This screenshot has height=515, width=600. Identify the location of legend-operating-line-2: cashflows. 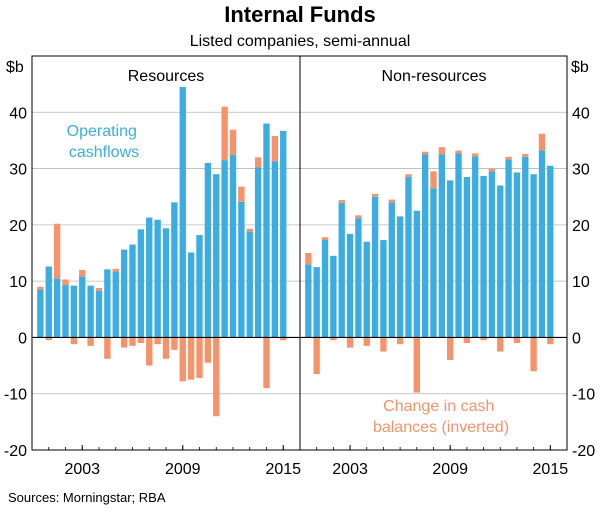
(104, 152).